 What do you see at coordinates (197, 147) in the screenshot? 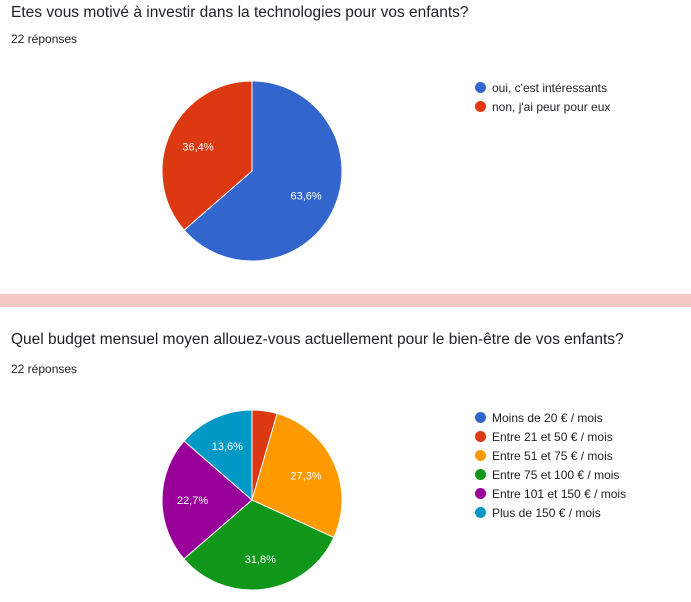
I see `slice-percent-label: 36,4%` at bounding box center [197, 147].